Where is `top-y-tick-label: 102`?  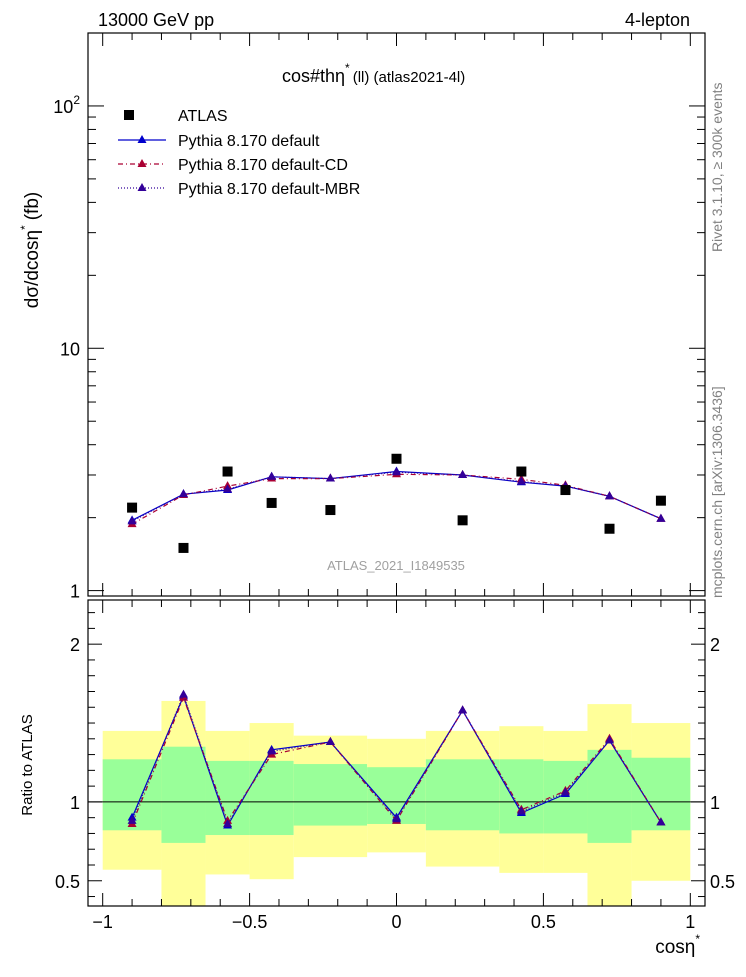 top-y-tick-label: 102 is located at coordinates (66, 105).